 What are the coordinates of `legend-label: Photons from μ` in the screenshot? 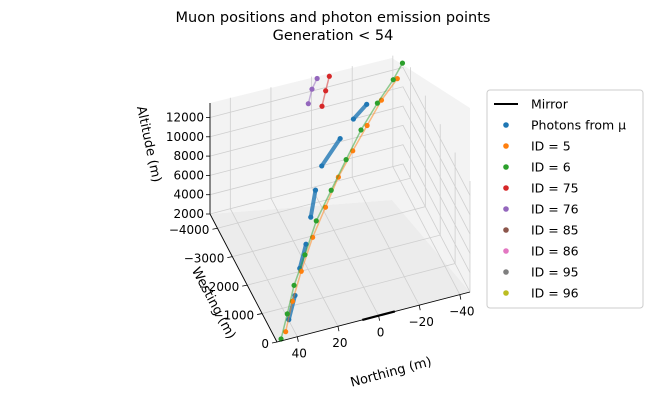 It's located at (578, 125).